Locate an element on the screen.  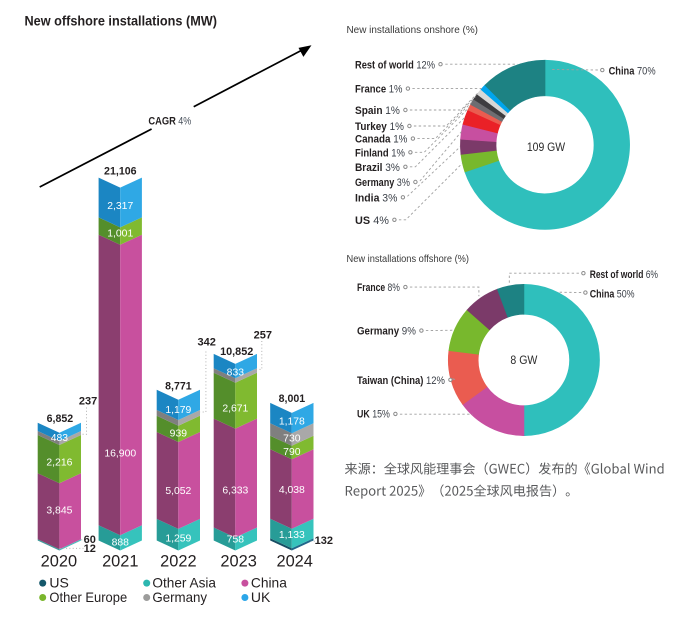
svg-text: 2,216 is located at coordinates (59, 462).